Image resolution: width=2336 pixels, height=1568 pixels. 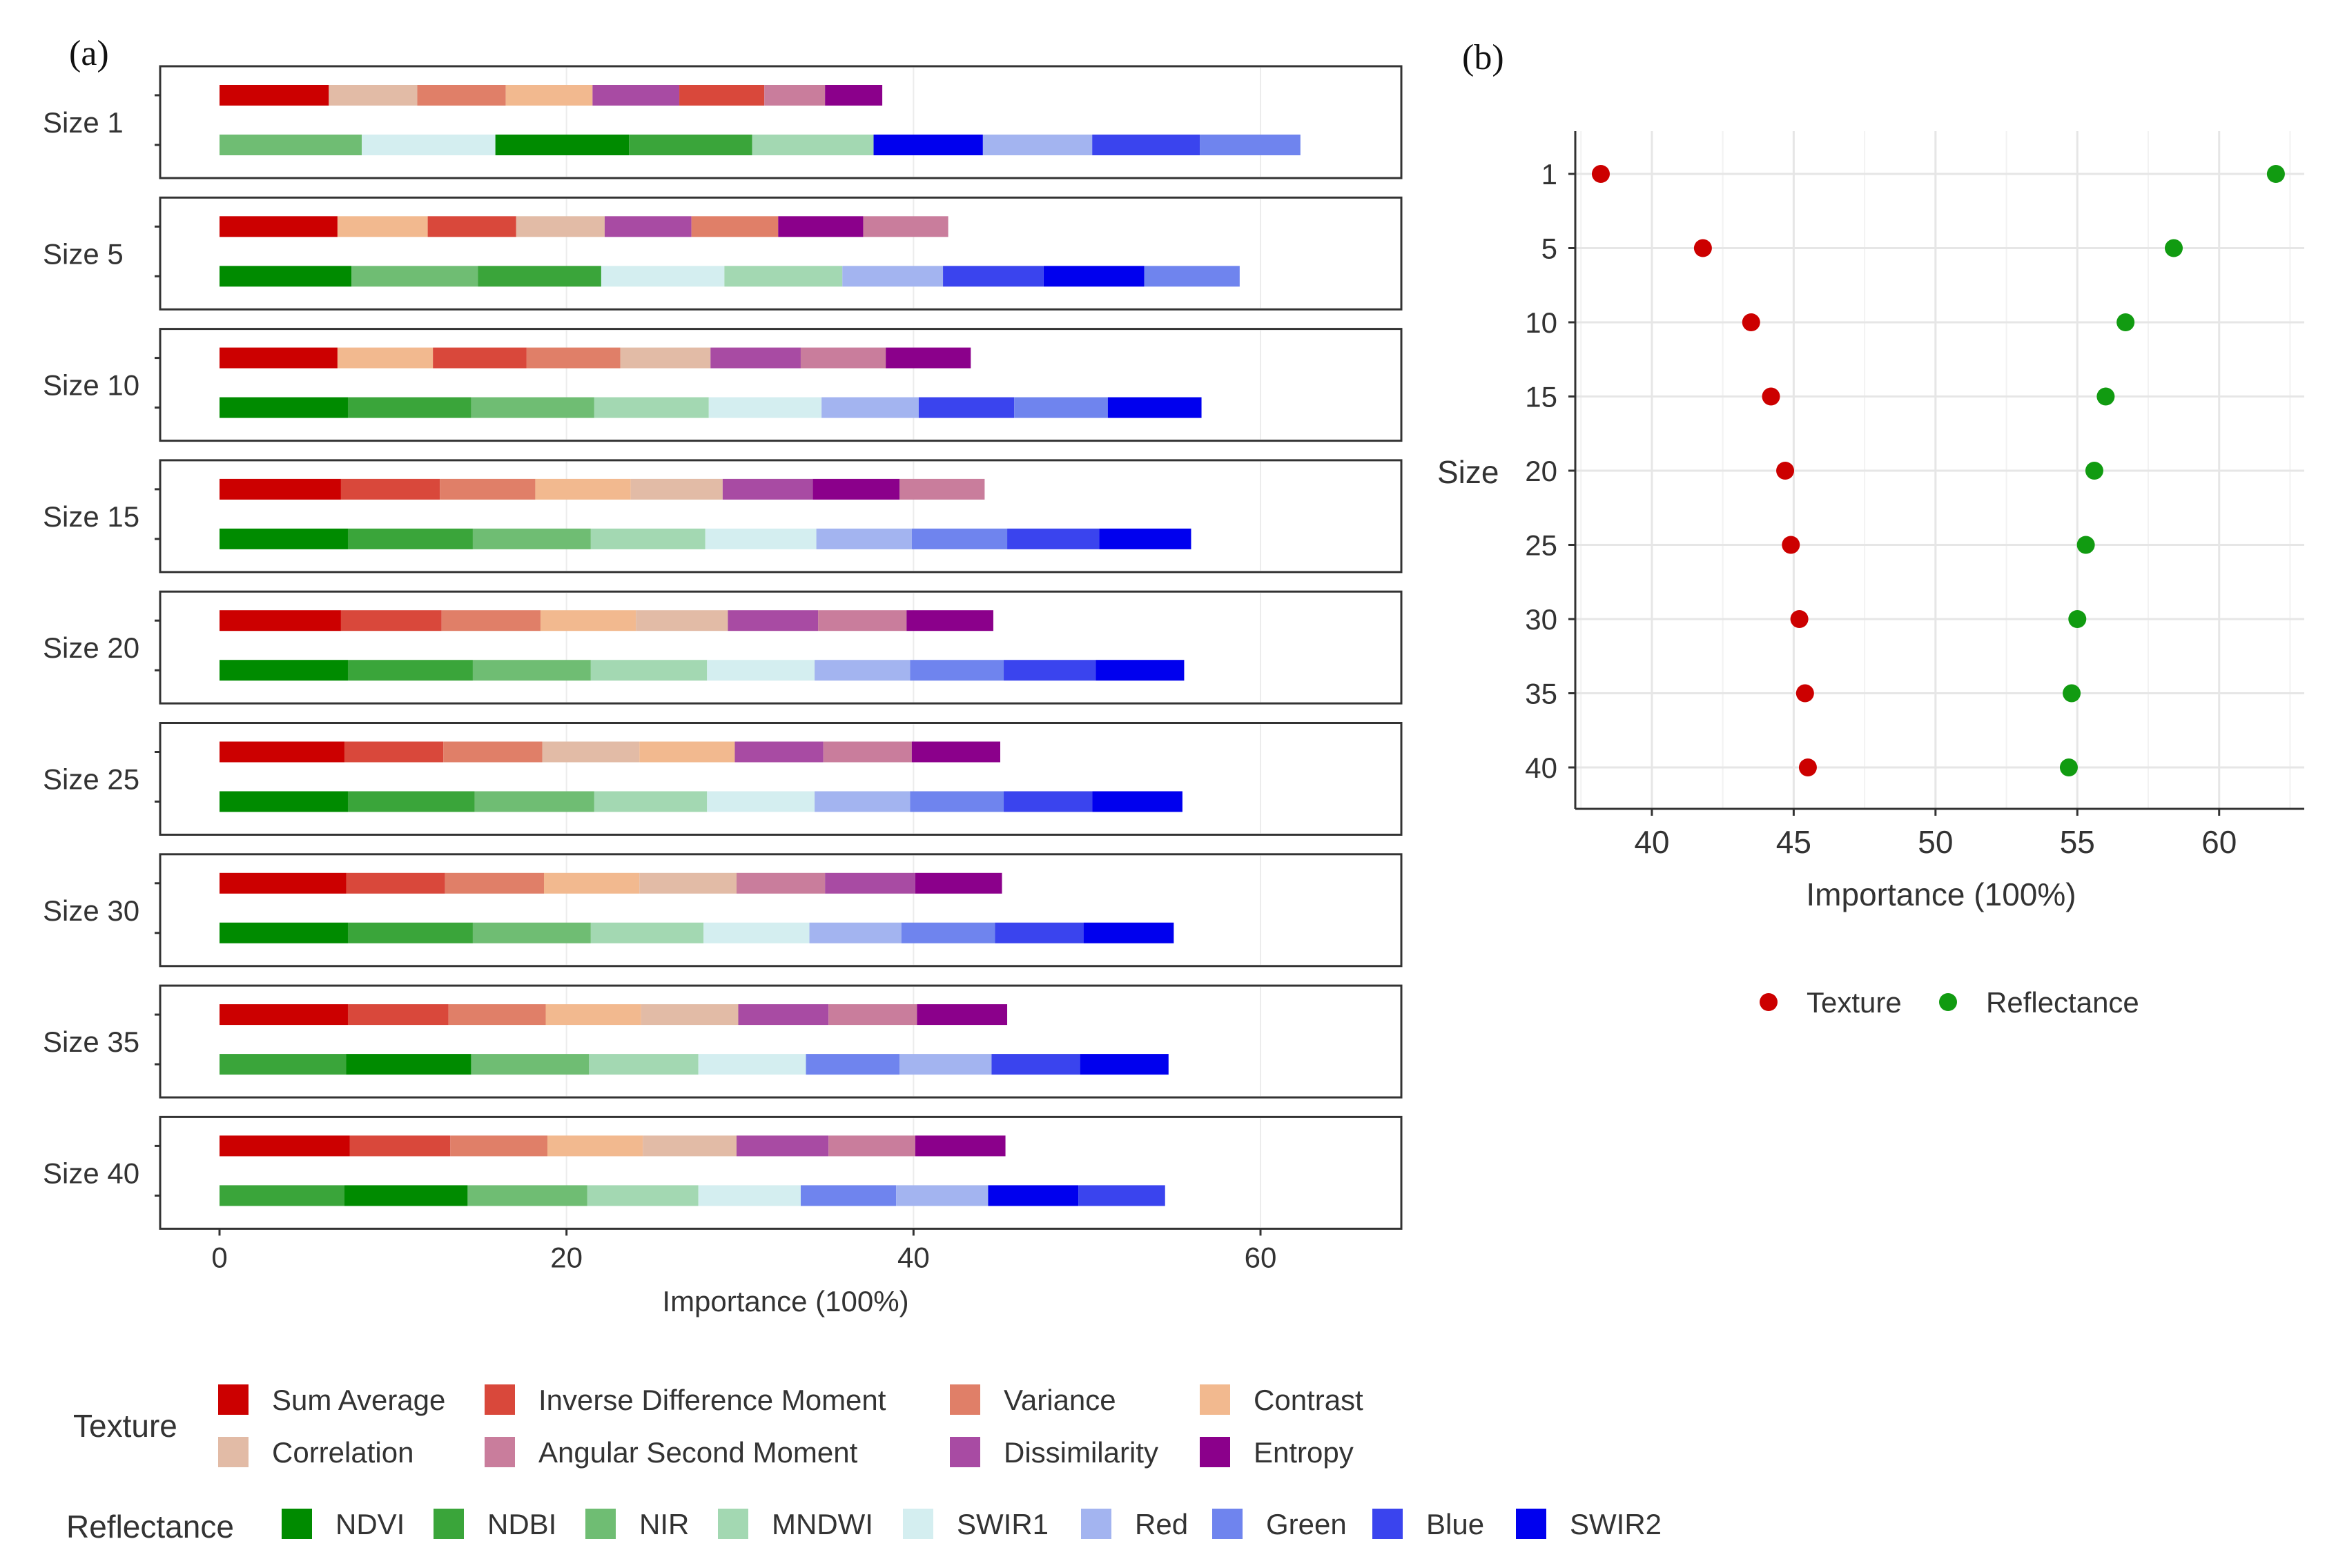 What do you see at coordinates (1549, 249) in the screenshot?
I see `y-tick-label: 5` at bounding box center [1549, 249].